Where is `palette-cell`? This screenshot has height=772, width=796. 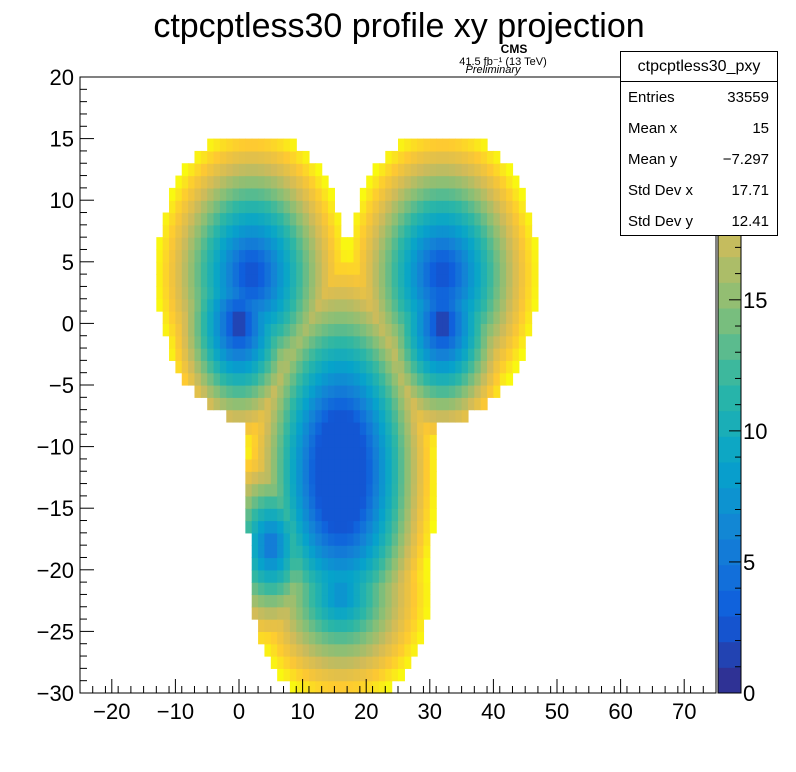 palette-cell is located at coordinates (729, 629).